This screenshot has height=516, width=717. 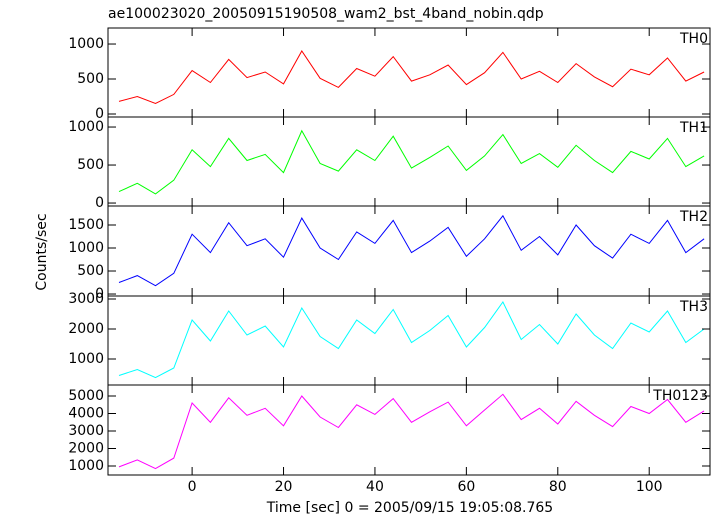 I want to click on x-tick-label: 80, so click(x=558, y=487).